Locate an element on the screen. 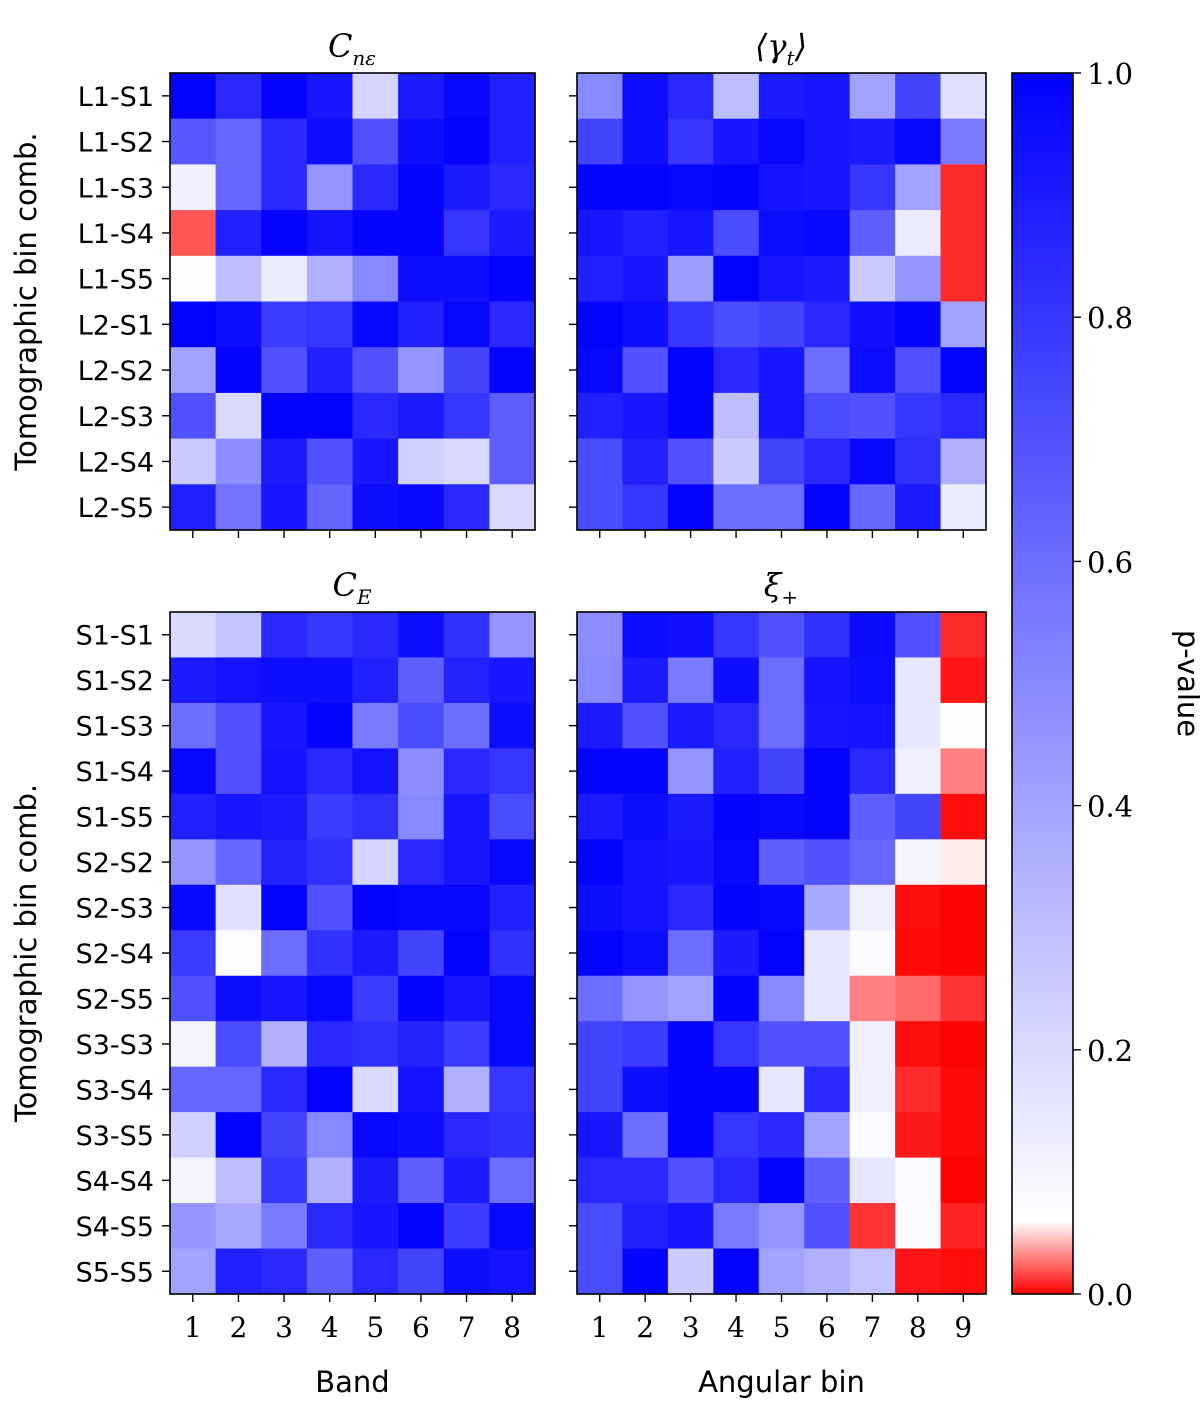 The height and width of the screenshot is (1415, 1200). colorbar-label: p-value is located at coordinates (1185, 683).